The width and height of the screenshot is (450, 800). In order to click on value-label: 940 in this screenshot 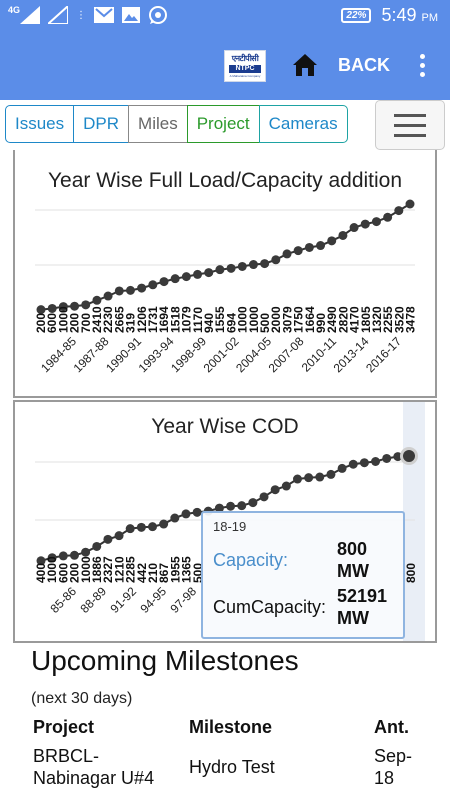, I will do `click(209, 323)`.